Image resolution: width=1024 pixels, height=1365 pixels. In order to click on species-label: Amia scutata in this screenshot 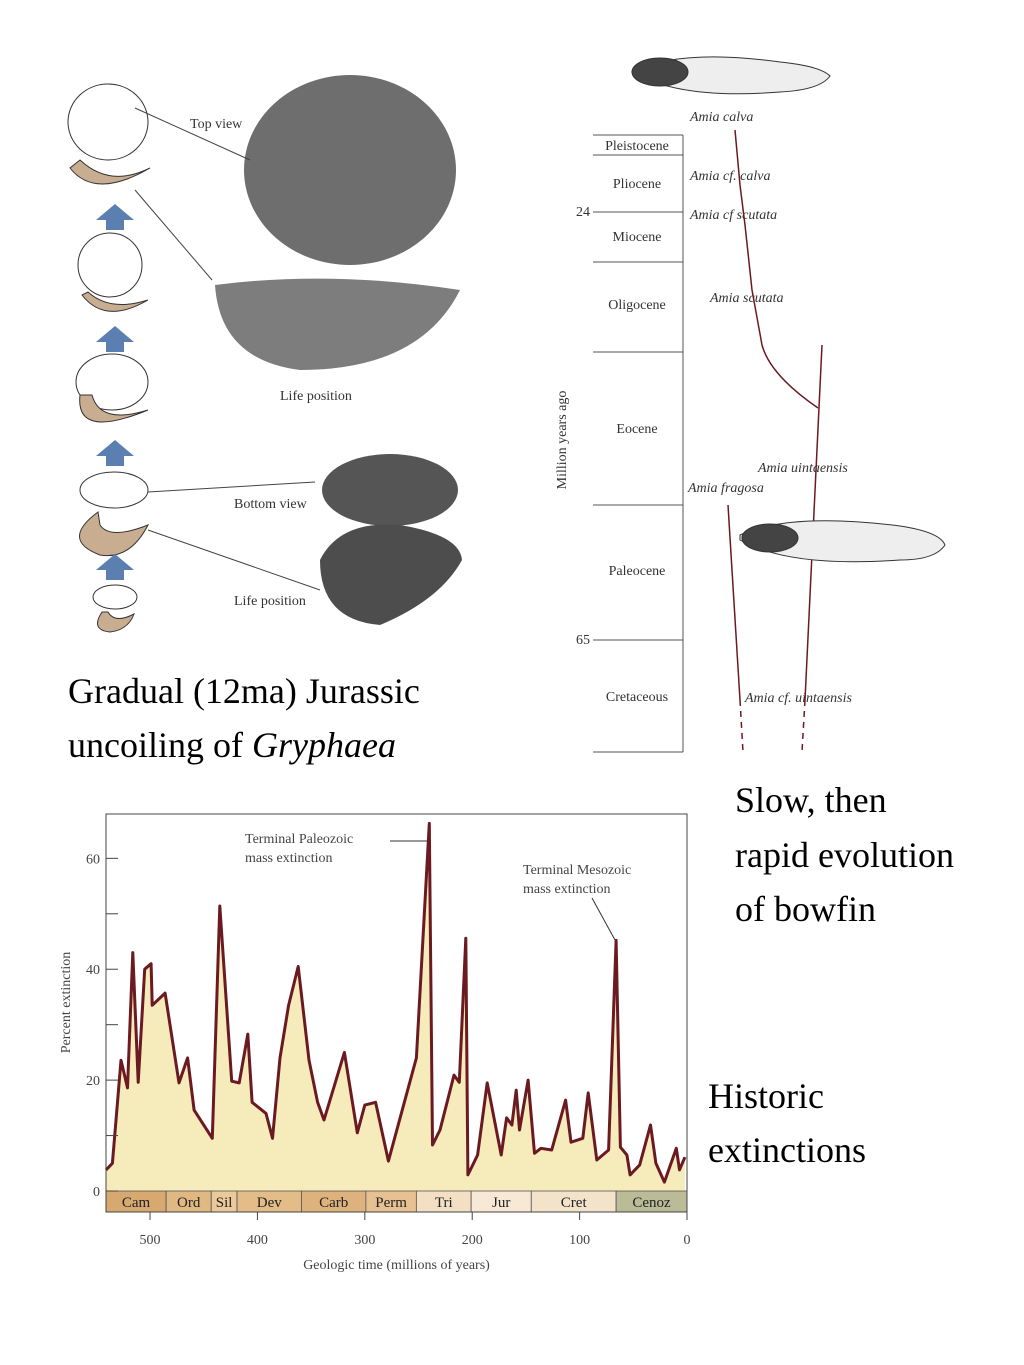, I will do `click(746, 298)`.